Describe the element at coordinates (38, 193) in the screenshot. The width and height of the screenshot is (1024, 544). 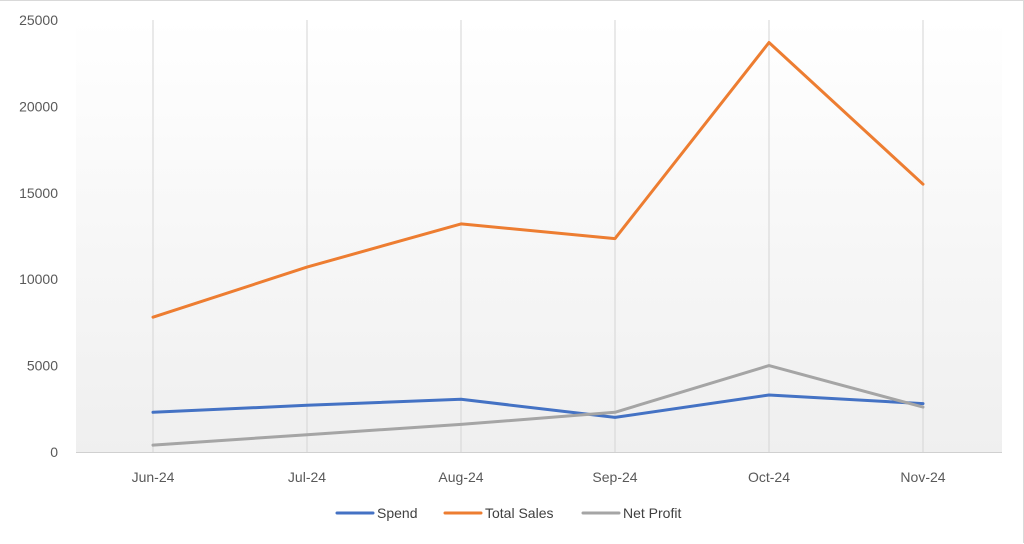
I see `y-tick-label: 15000` at that location.